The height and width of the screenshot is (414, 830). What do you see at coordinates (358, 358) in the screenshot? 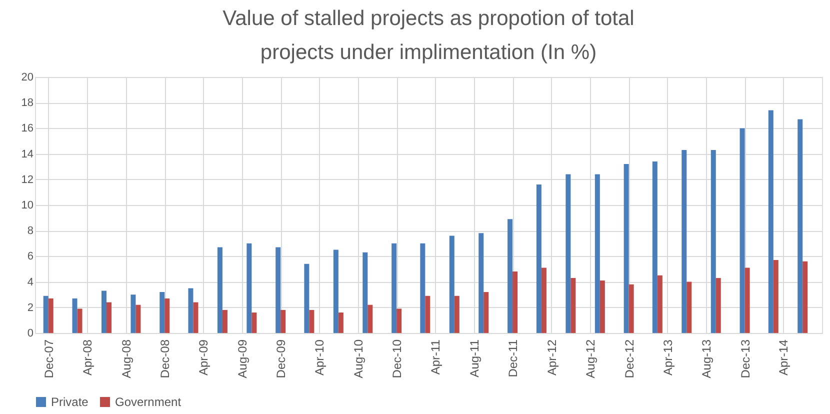
I see `x-tick-label: Aug-10` at bounding box center [358, 358].